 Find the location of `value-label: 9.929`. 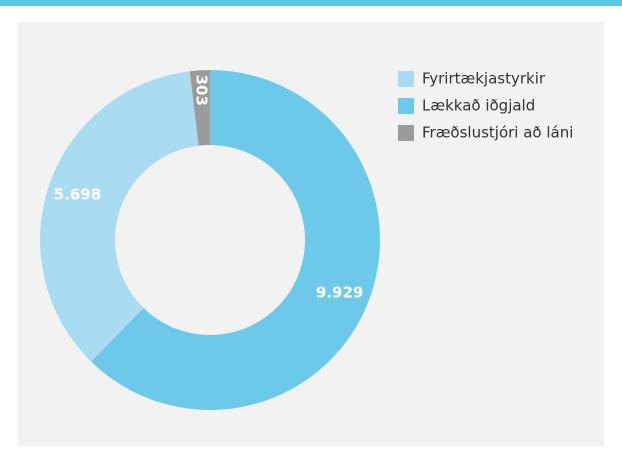

value-label: 9.929 is located at coordinates (339, 292).